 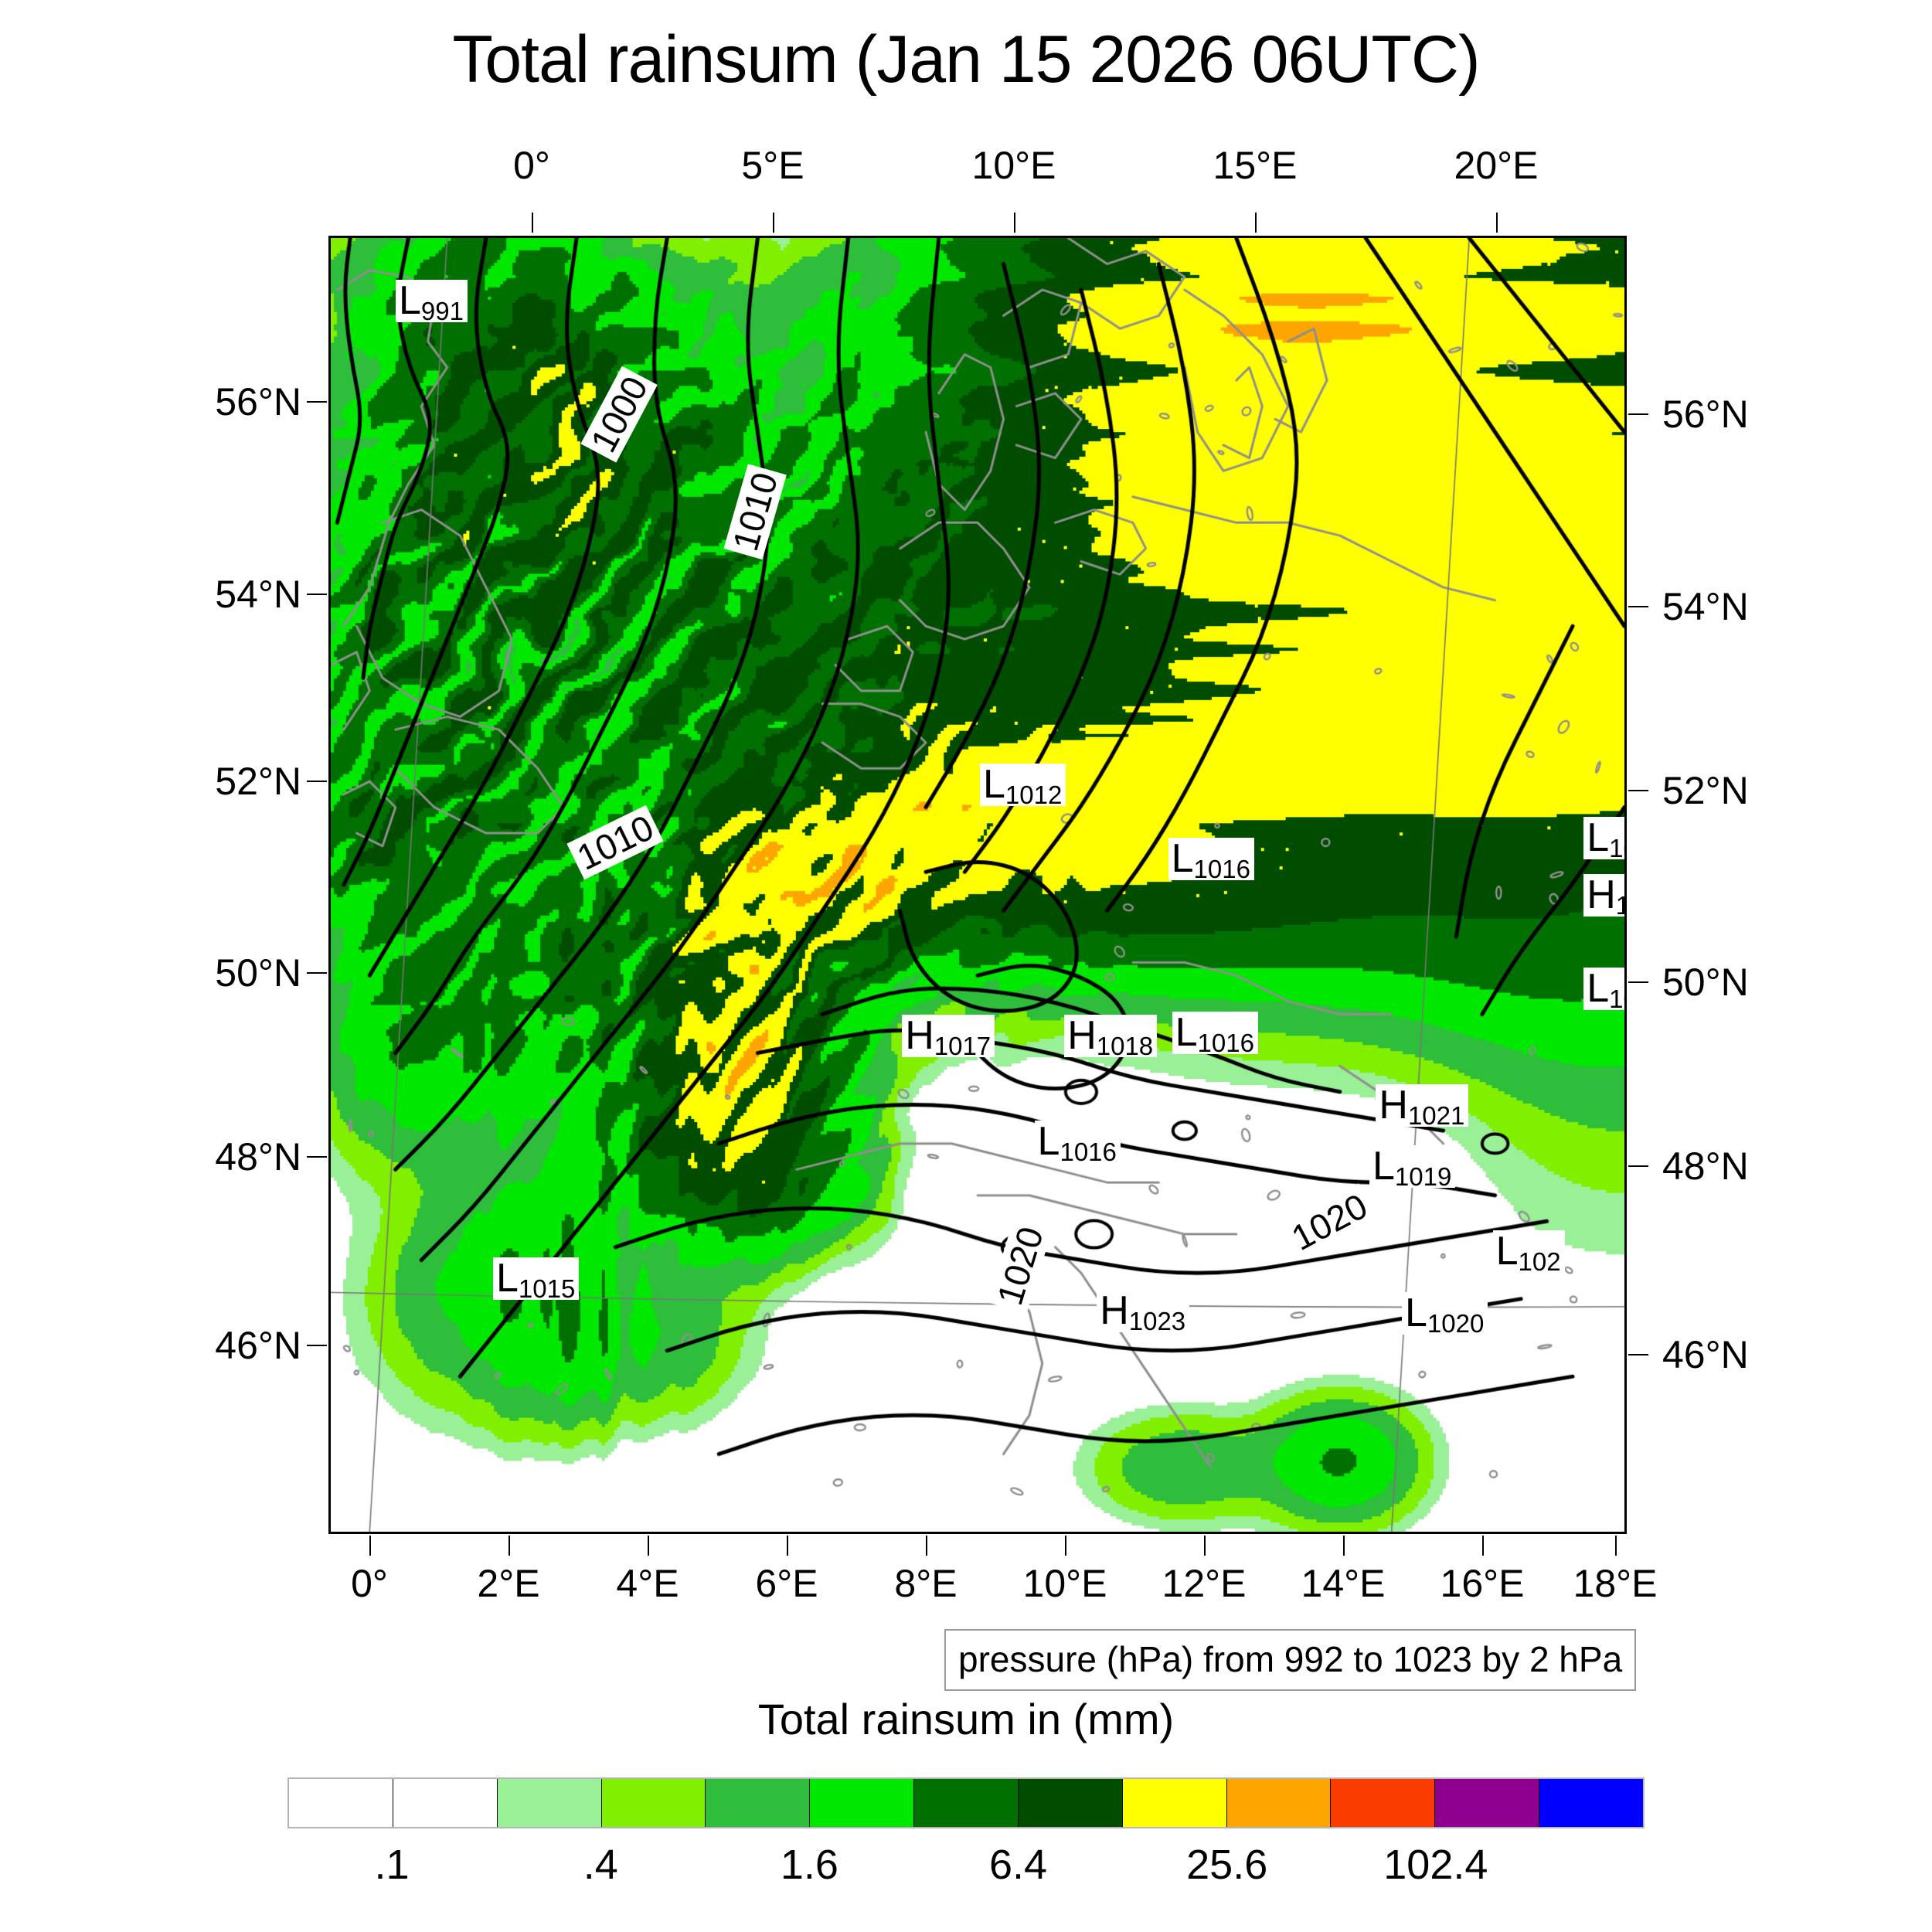 I want to click on page-title: Total rainsum (Jan 15 2026 06UTC), so click(x=966, y=60).